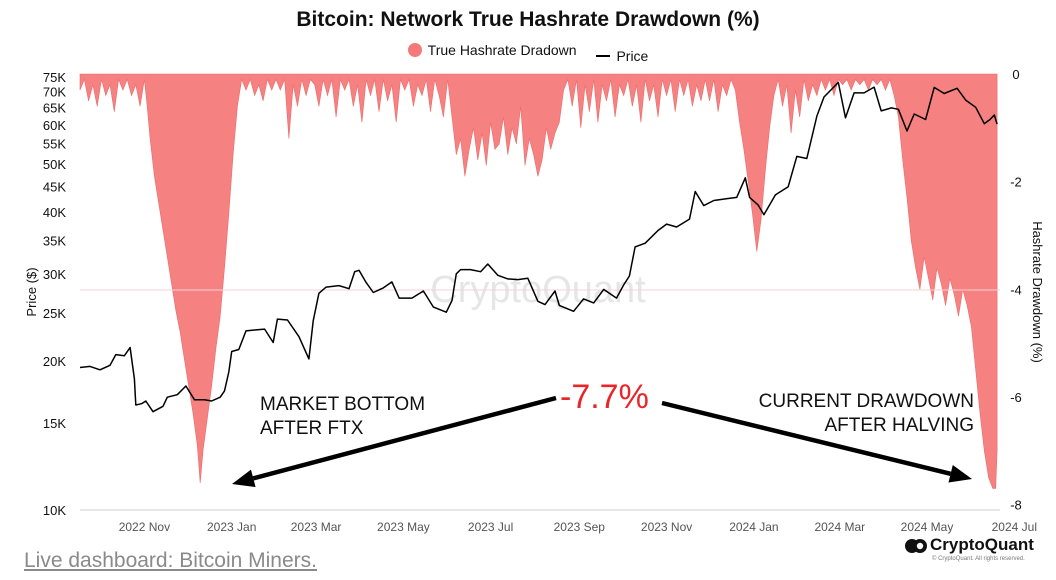 The image size is (1056, 580). I want to click on y-left-tick-label: 75K, so click(54, 77).